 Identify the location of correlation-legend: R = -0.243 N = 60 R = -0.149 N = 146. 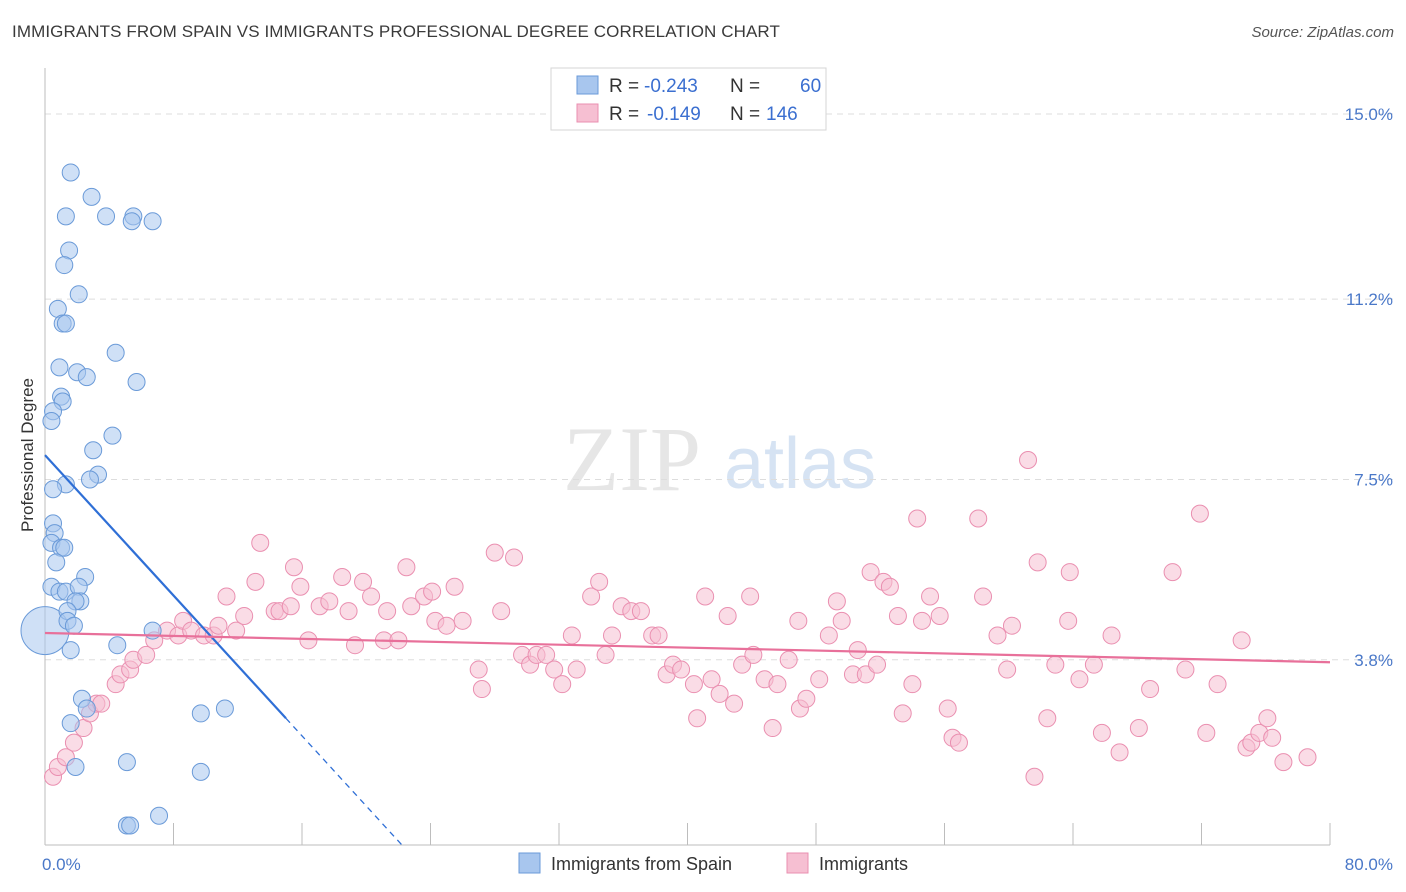
(688, 99).